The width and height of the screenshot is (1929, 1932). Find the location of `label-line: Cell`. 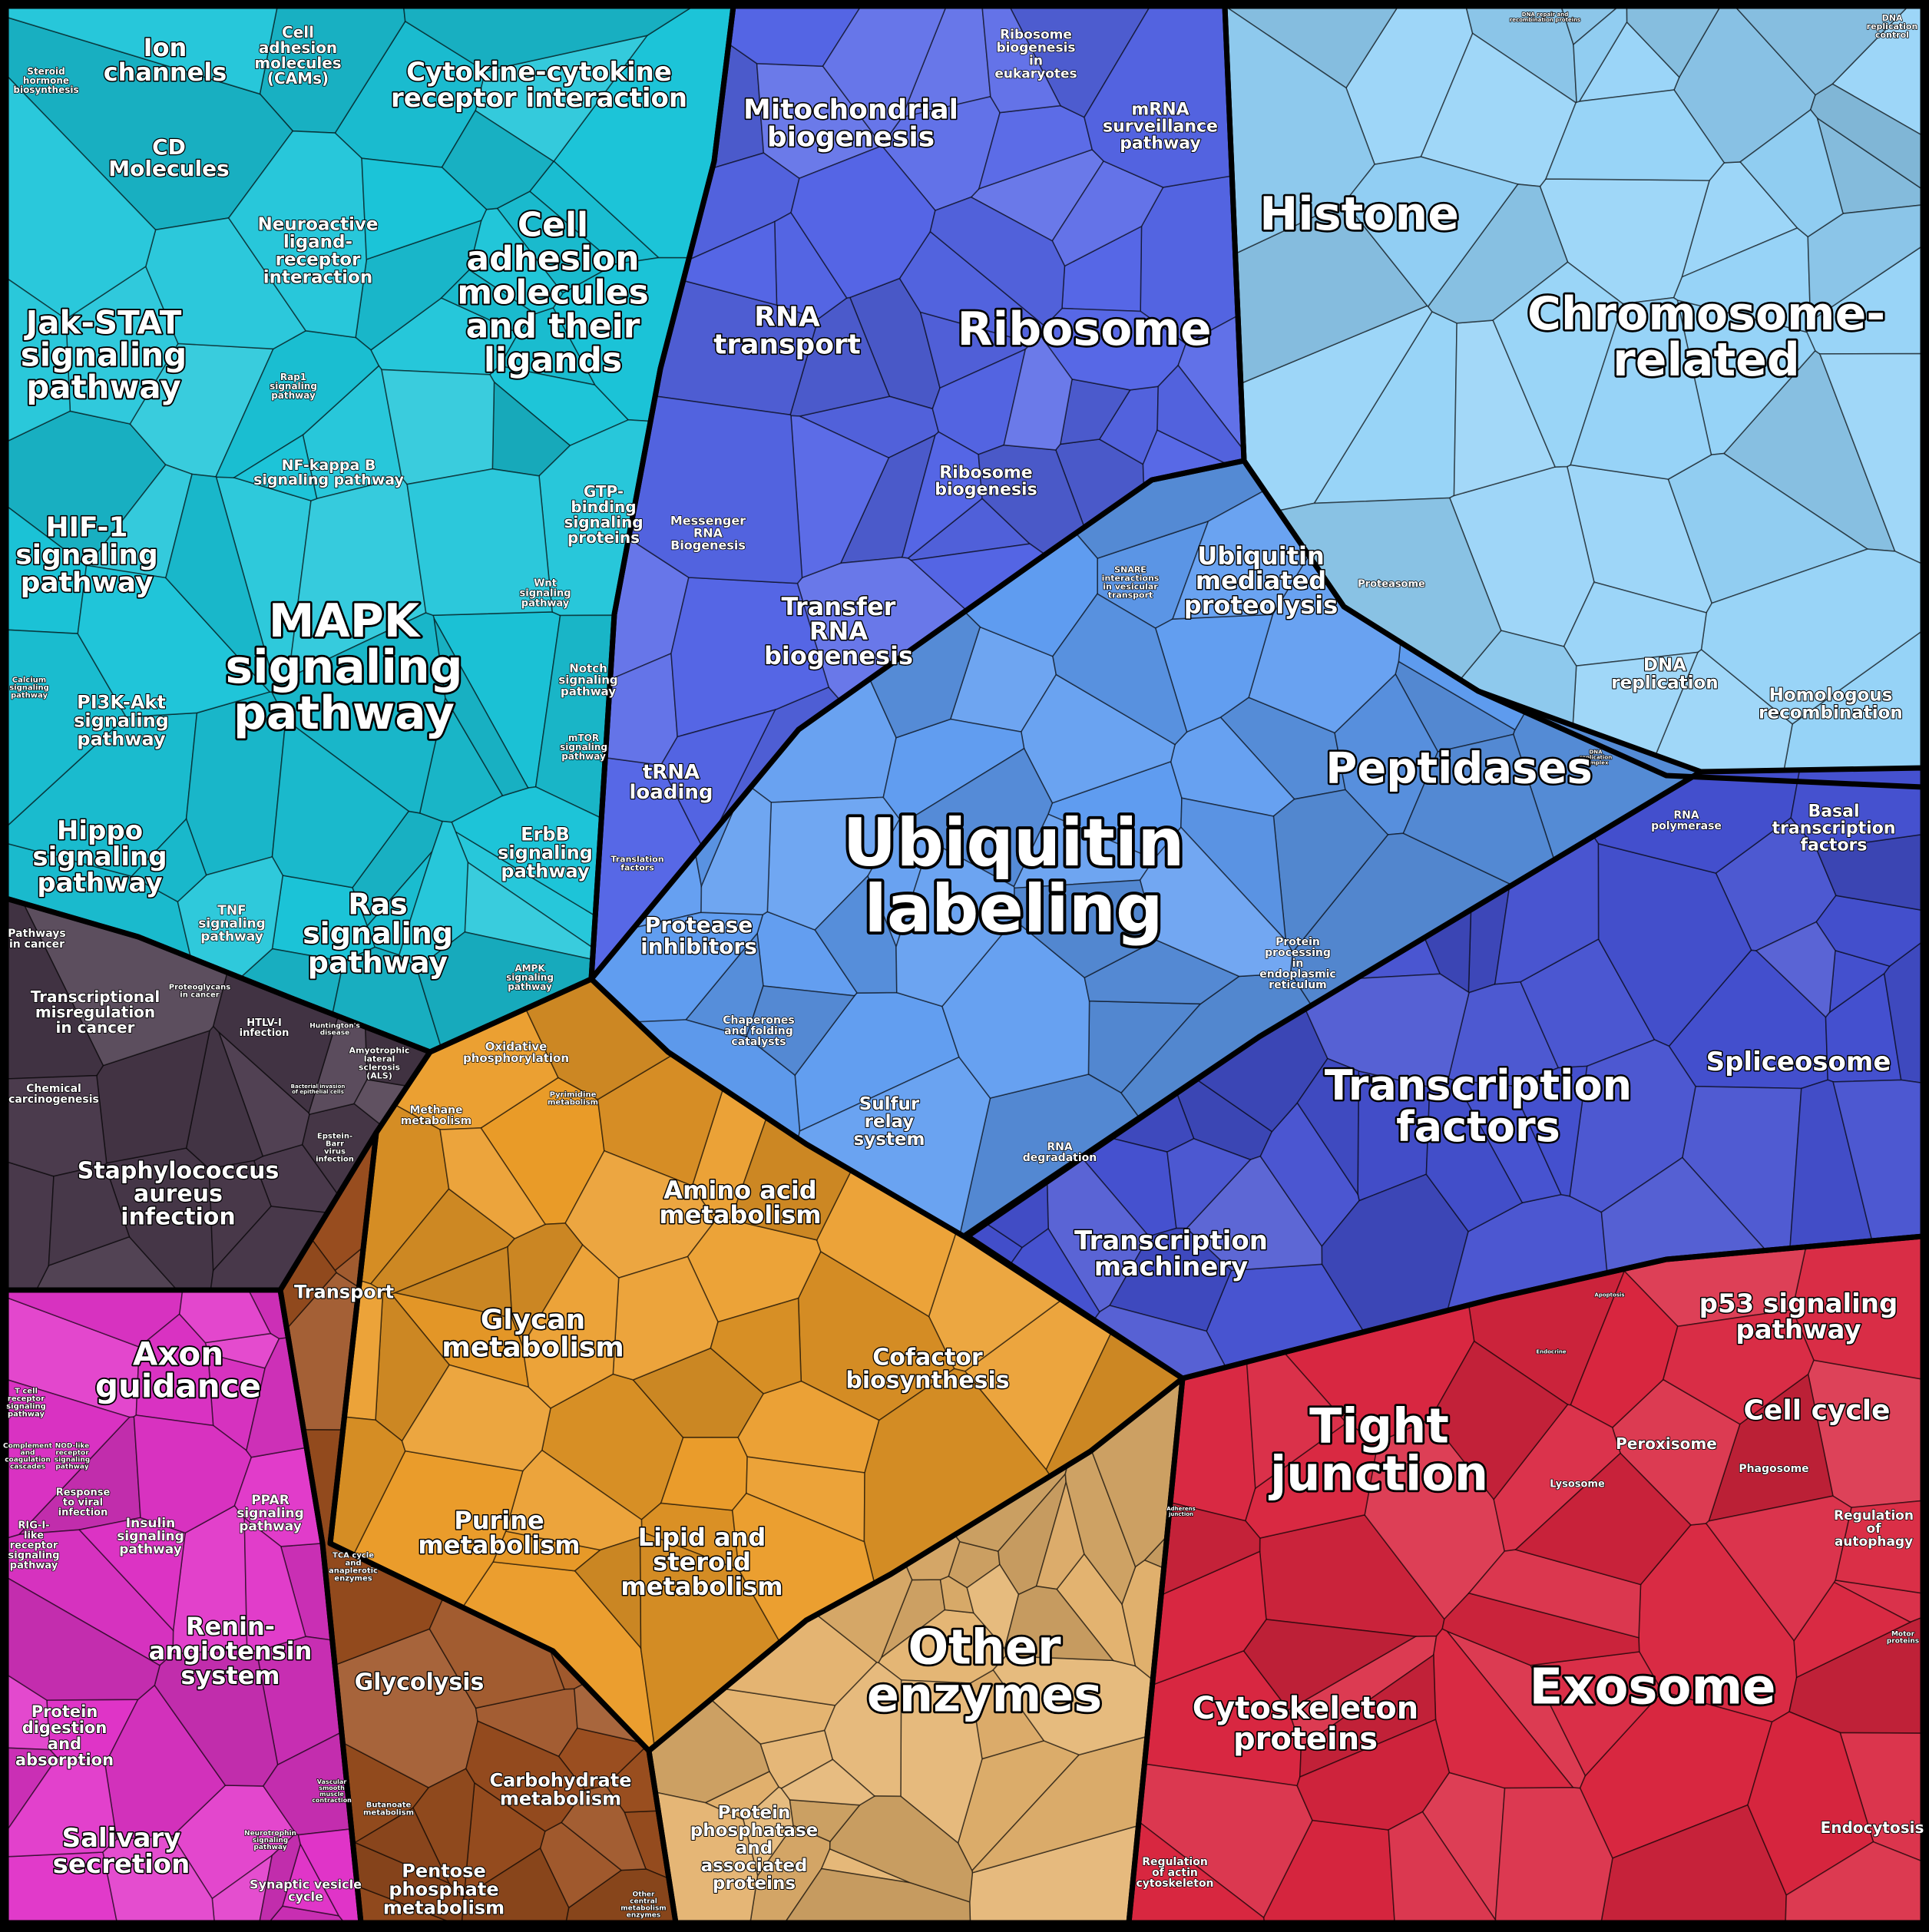

label-line: Cell is located at coordinates (298, 32).